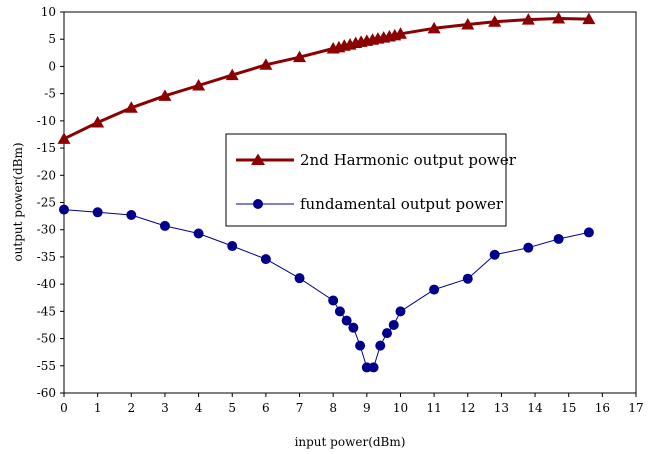  I want to click on x-tick-label: 4, so click(199, 408).